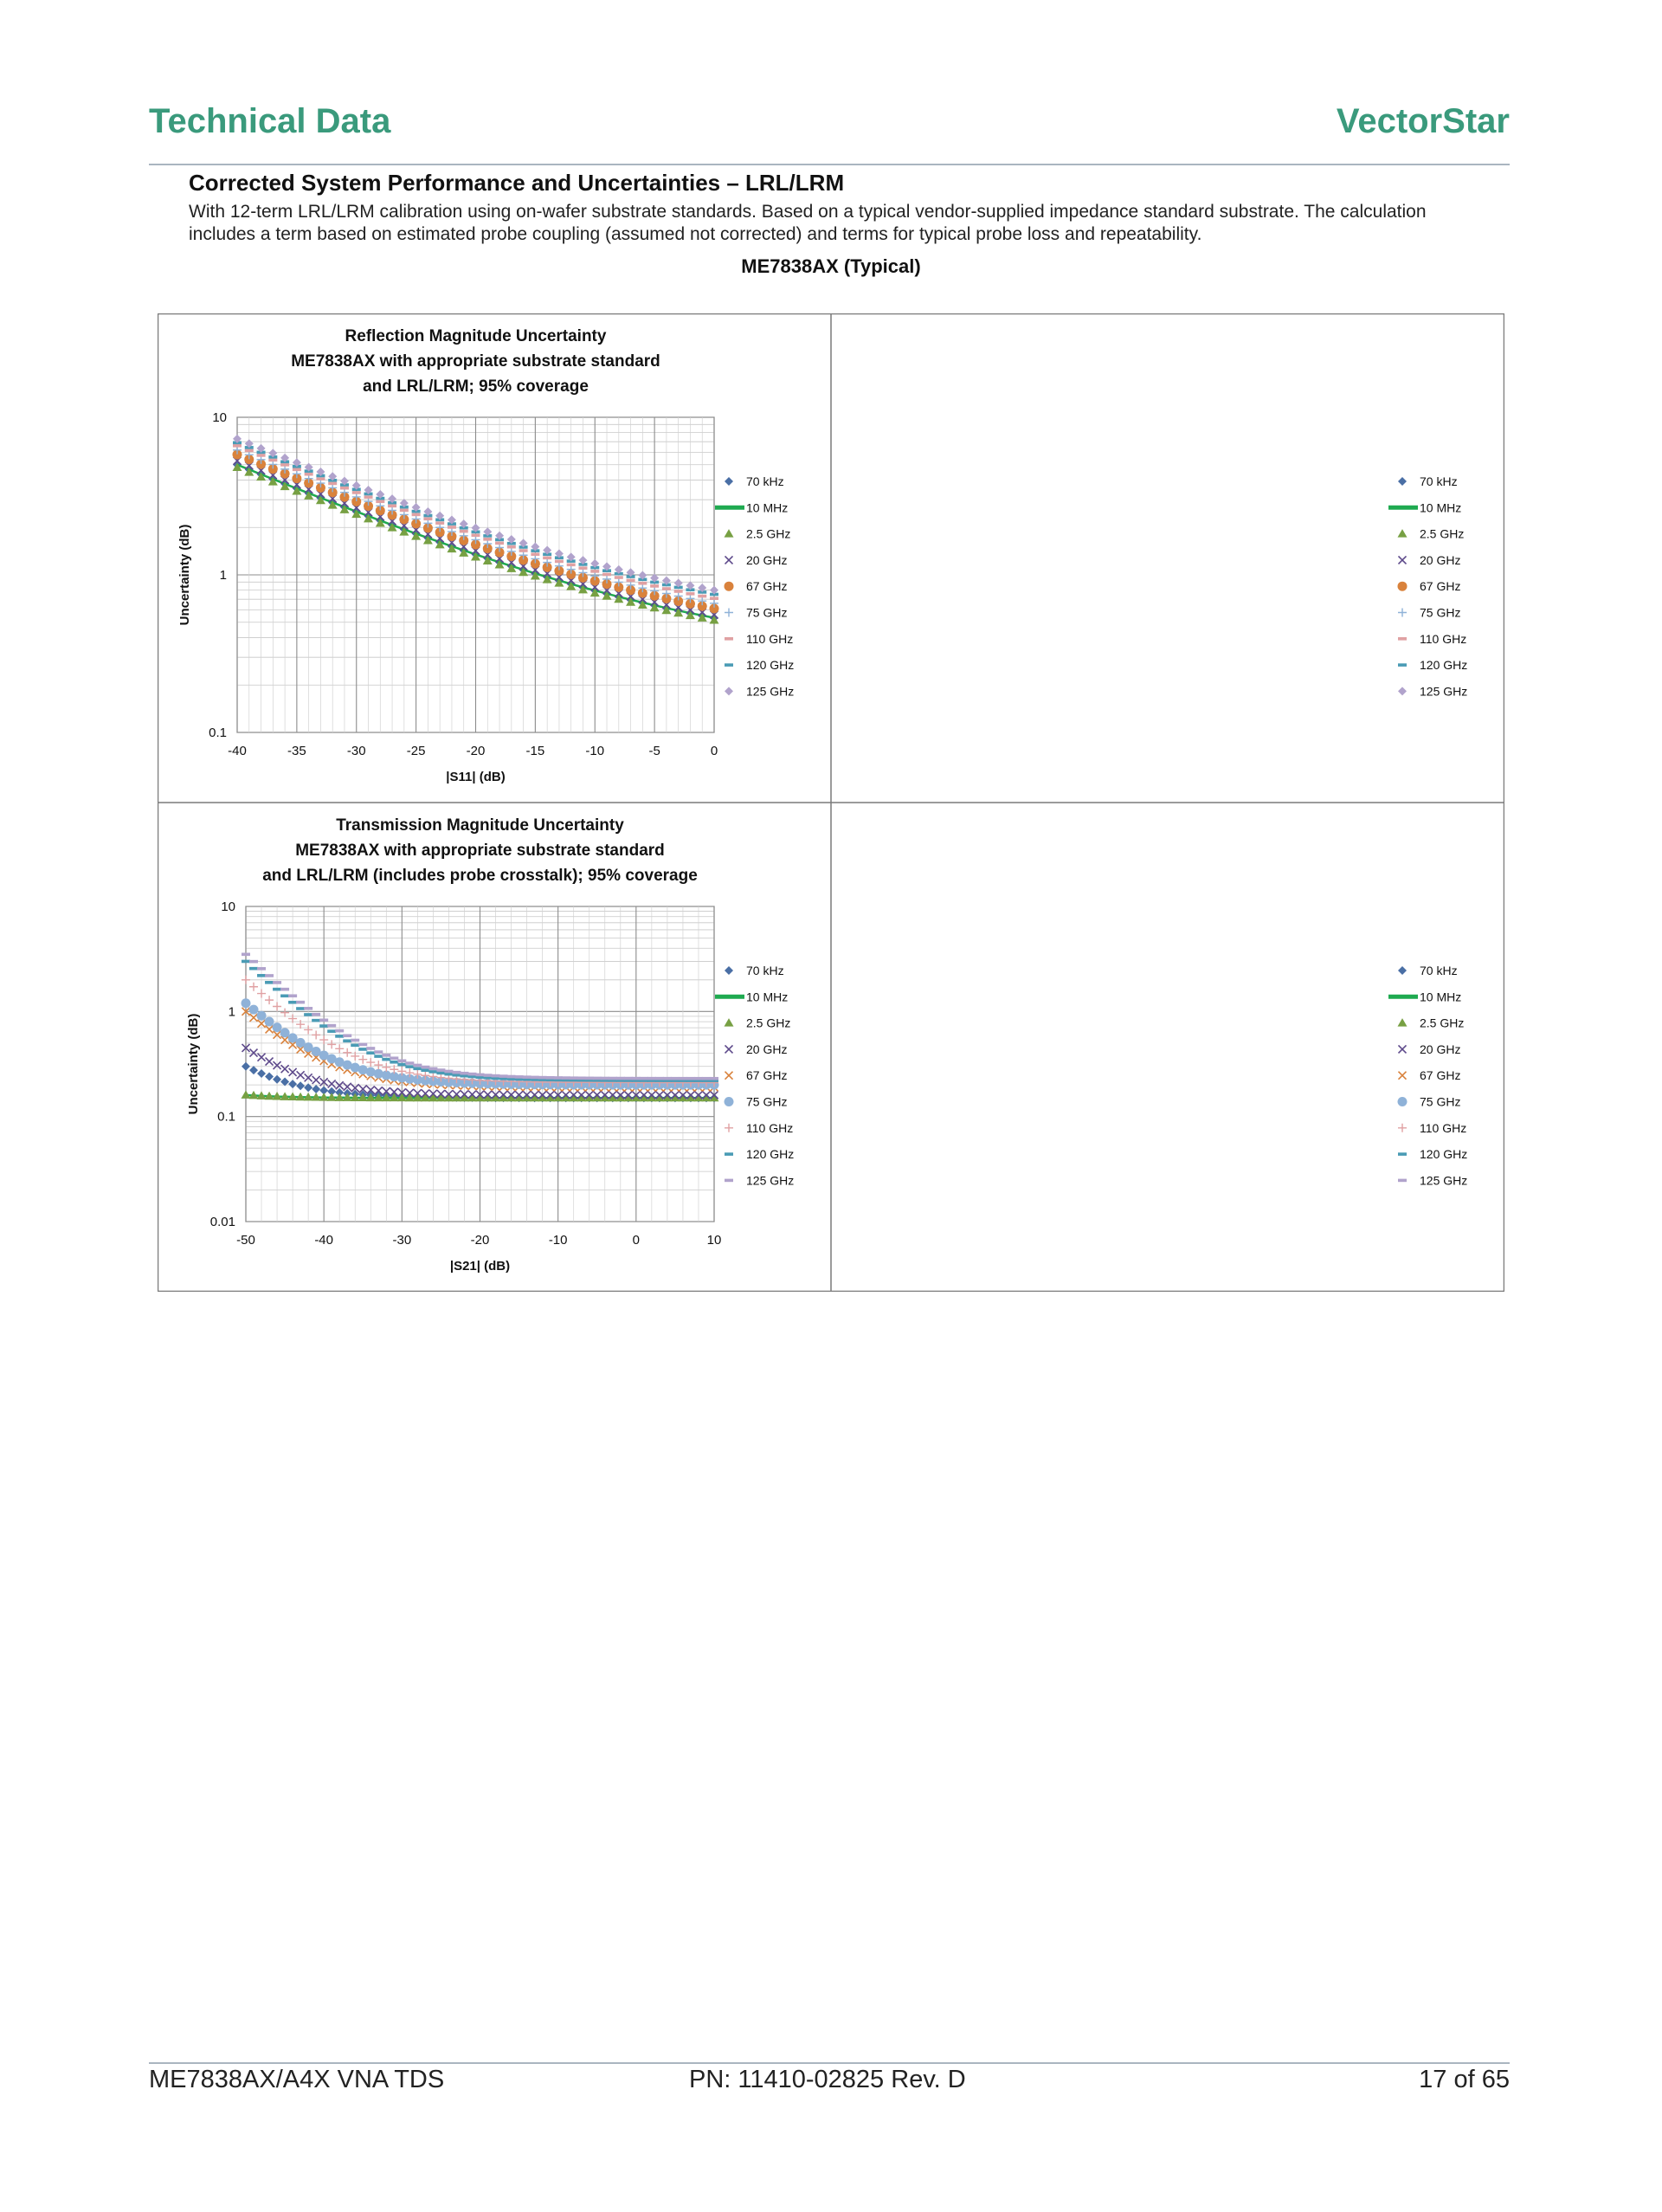  What do you see at coordinates (270, 121) in the screenshot?
I see `header-title: Technical Data` at bounding box center [270, 121].